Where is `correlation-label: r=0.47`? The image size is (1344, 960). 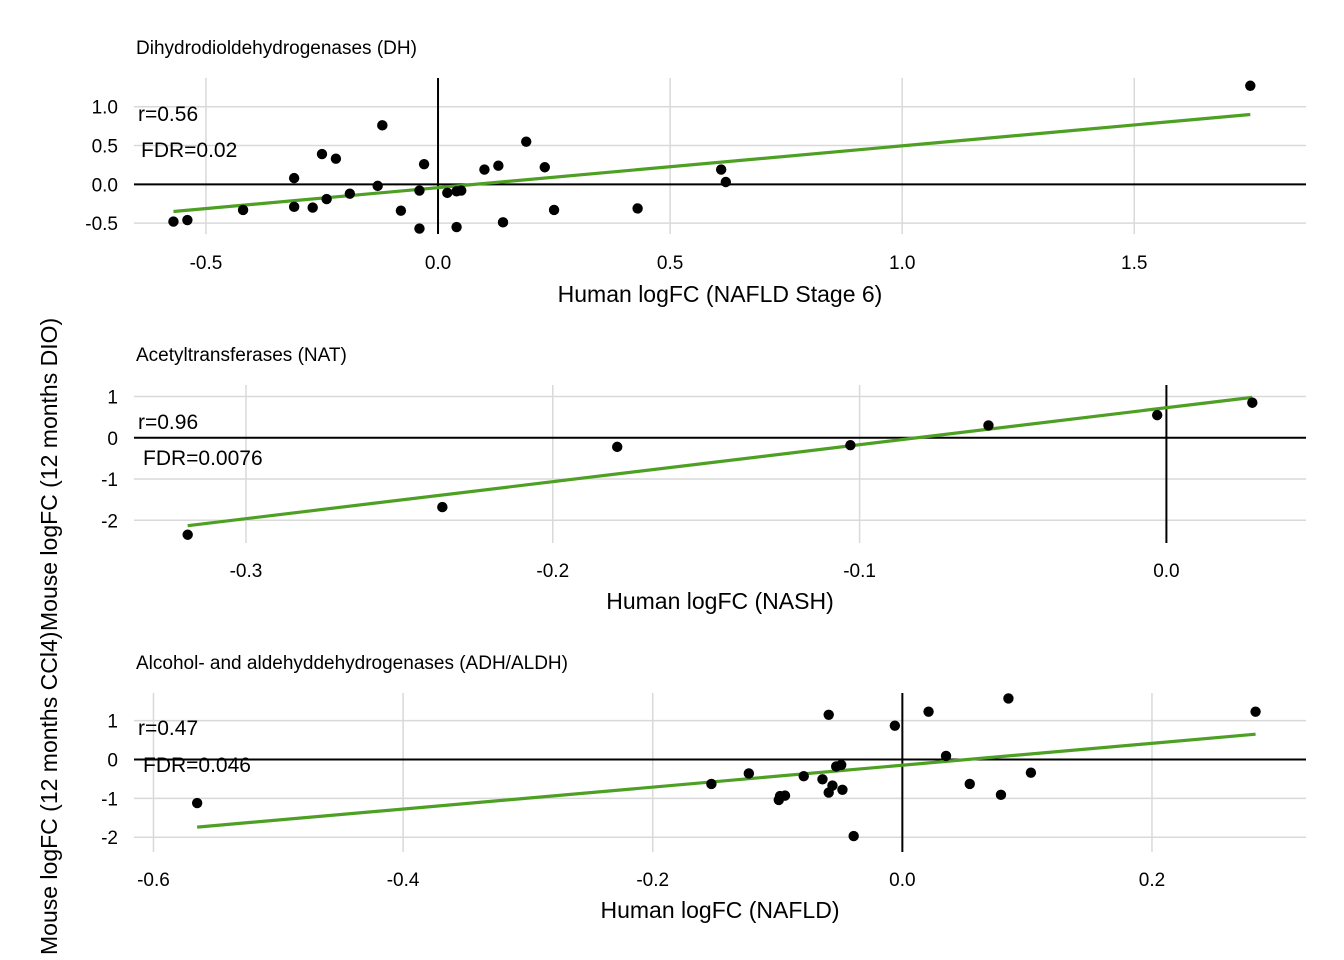
correlation-label: r=0.47 is located at coordinates (168, 728).